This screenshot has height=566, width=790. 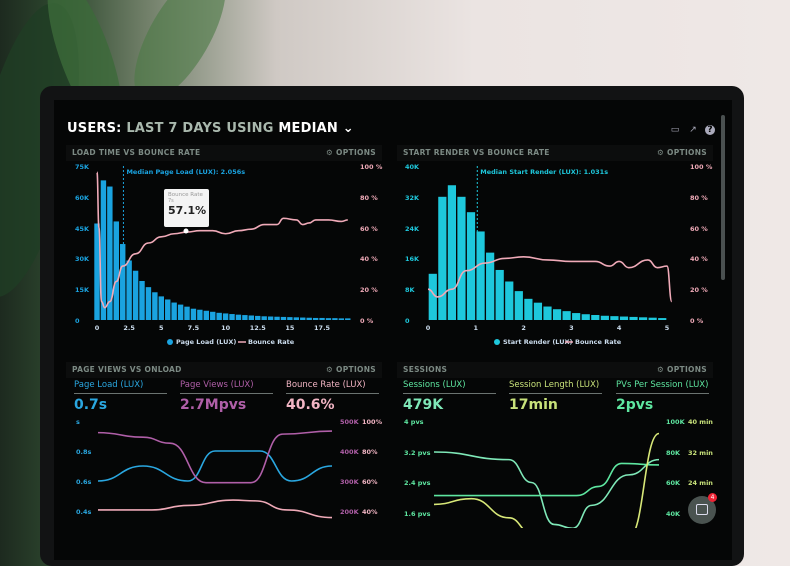 I want to click on y2-axis-label: 40K, so click(x=673, y=513).